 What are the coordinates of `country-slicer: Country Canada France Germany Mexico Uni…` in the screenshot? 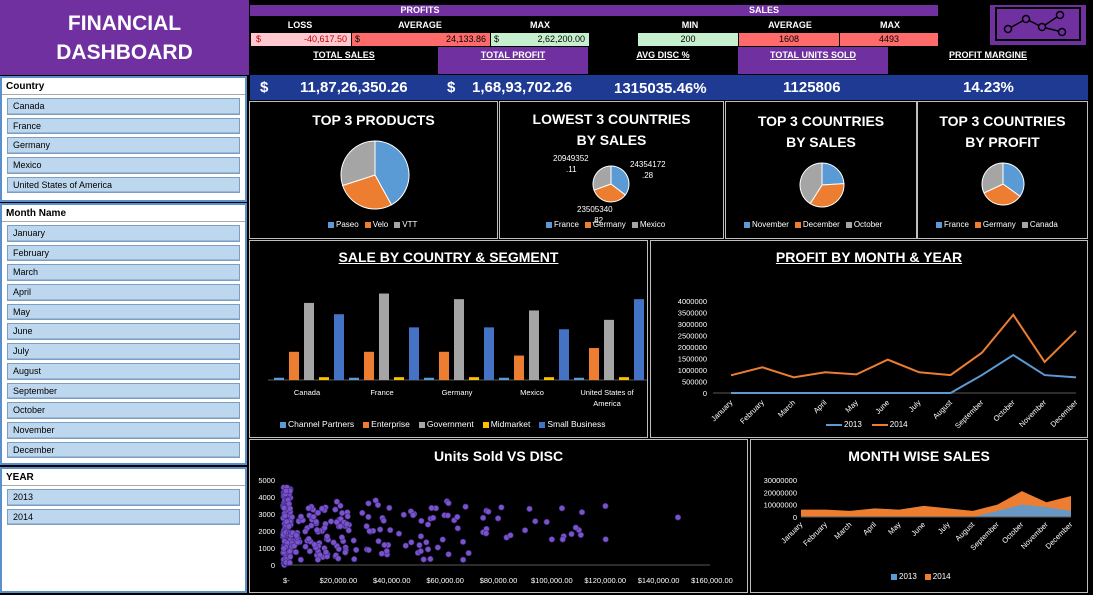 It's located at (123, 139).